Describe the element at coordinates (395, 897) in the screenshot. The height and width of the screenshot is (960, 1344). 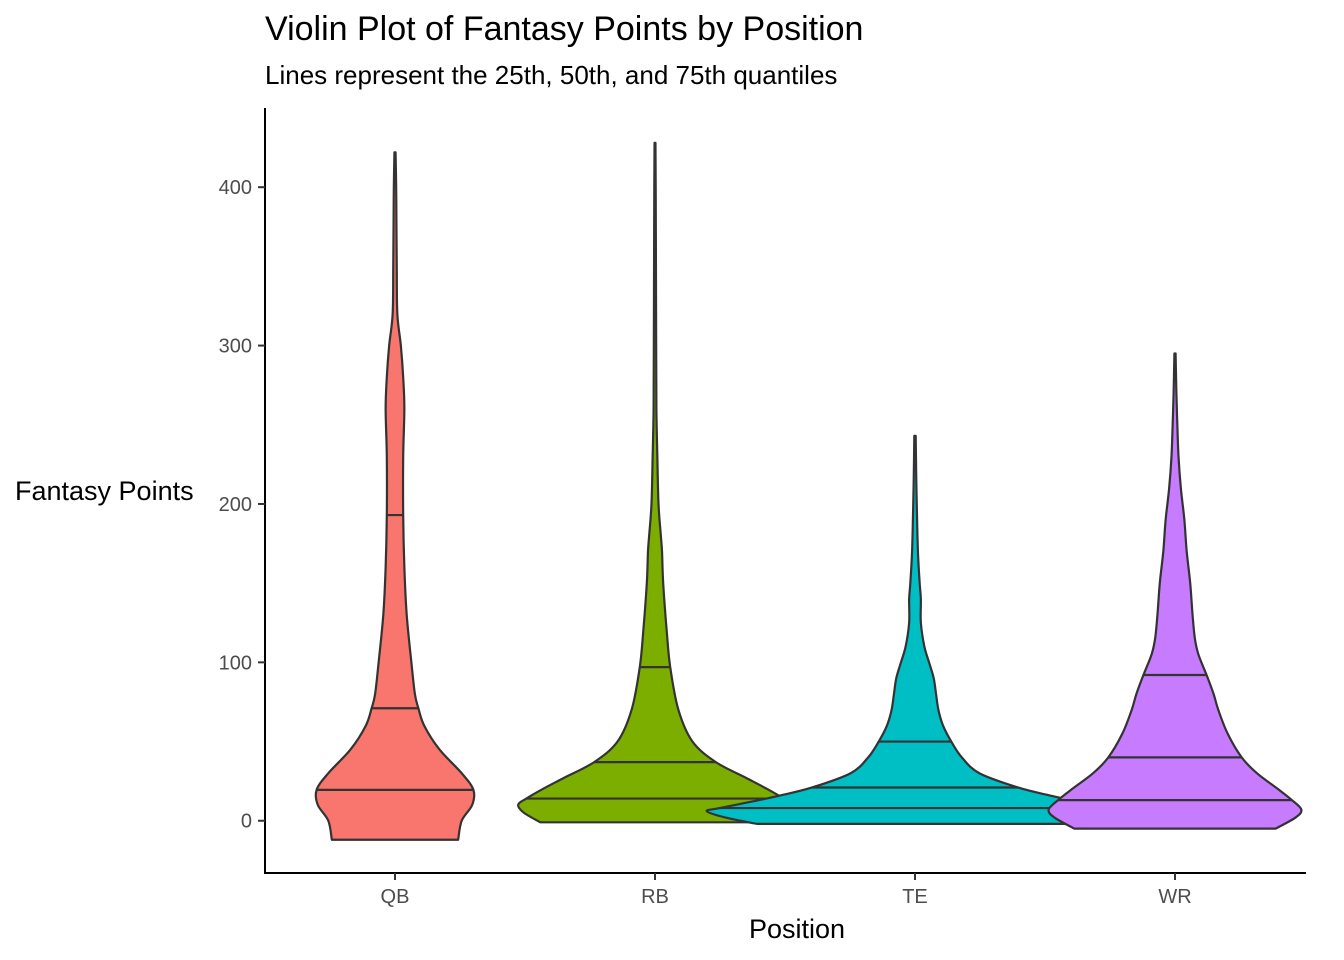
I see `x-tick-label: QB` at that location.